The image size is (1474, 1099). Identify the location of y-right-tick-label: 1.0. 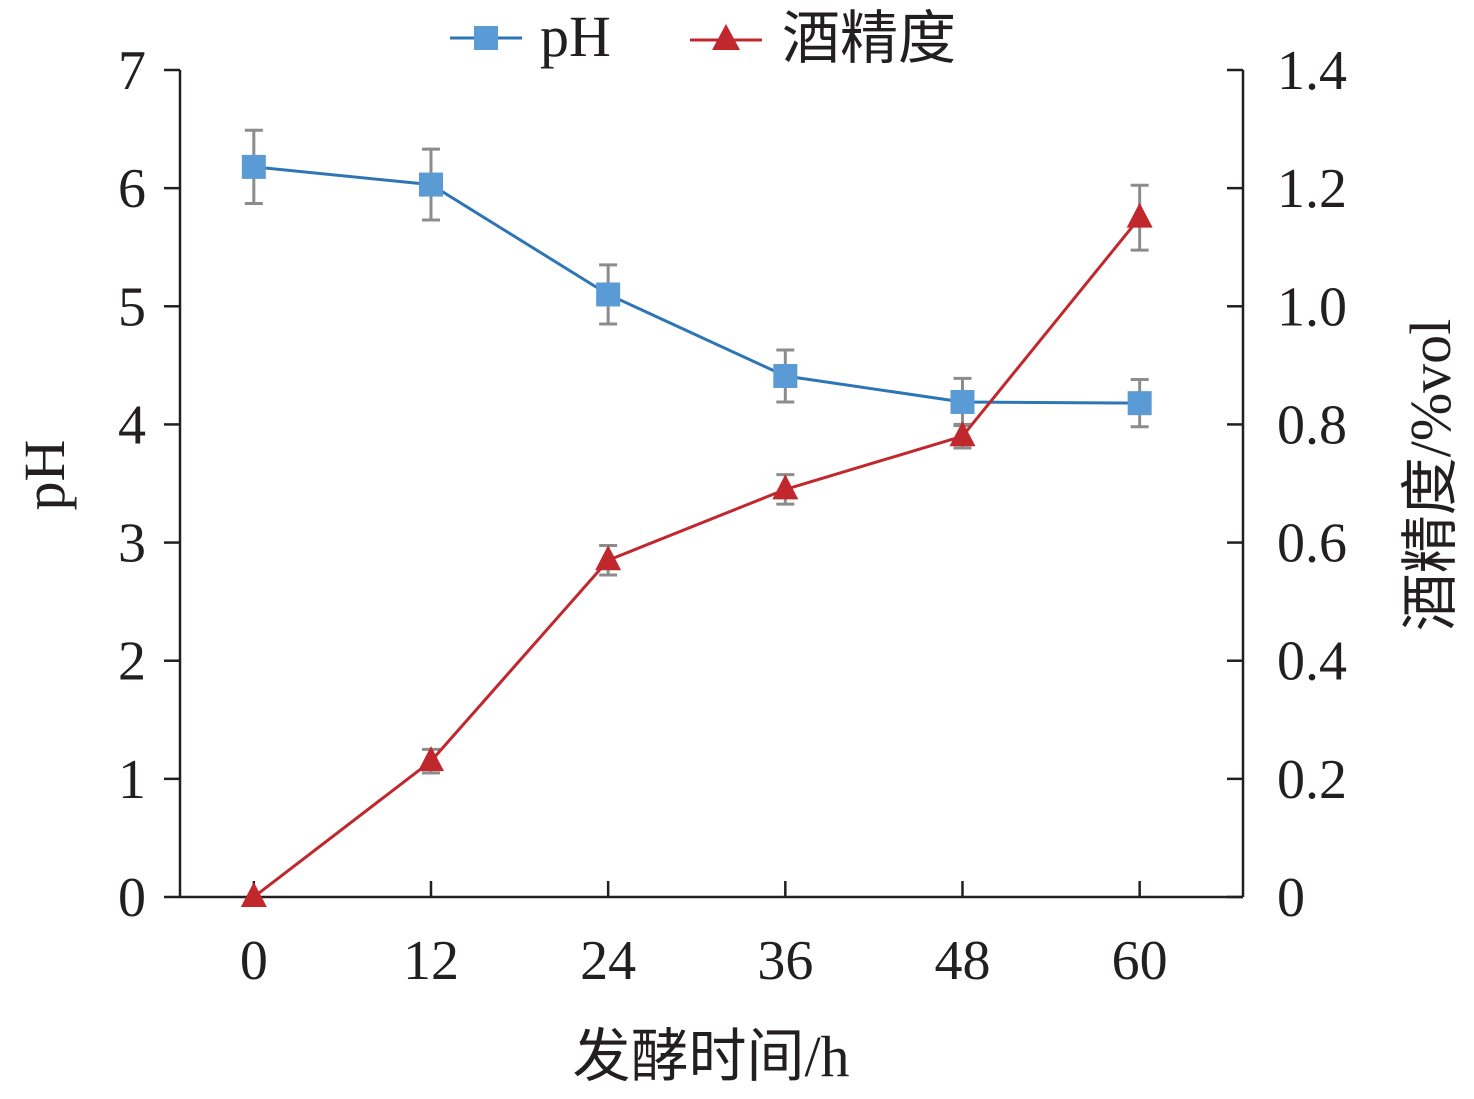
(1312, 307).